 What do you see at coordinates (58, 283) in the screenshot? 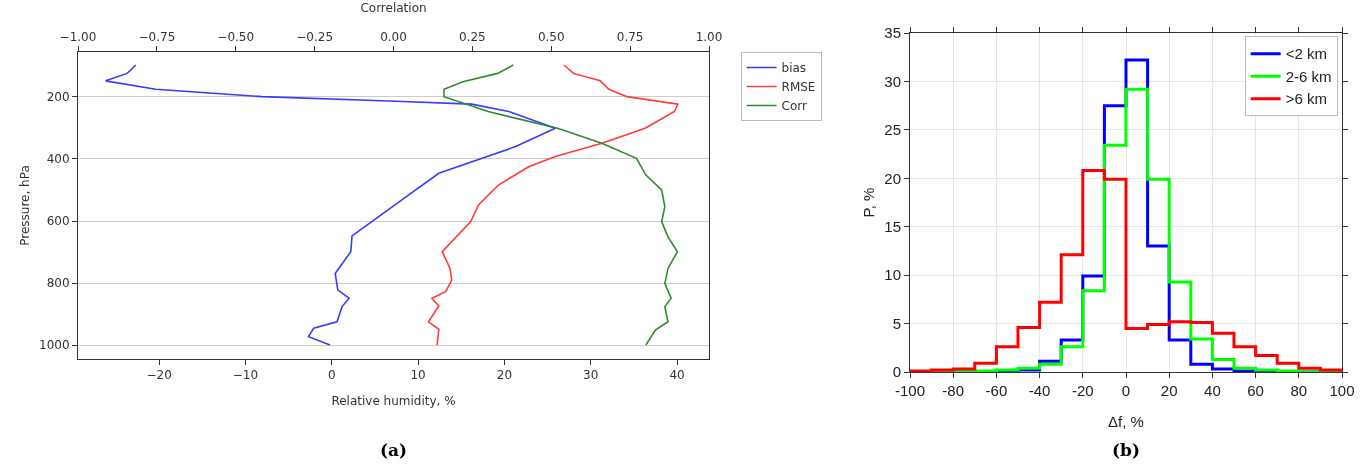
I see `y-tick-label: 800` at bounding box center [58, 283].